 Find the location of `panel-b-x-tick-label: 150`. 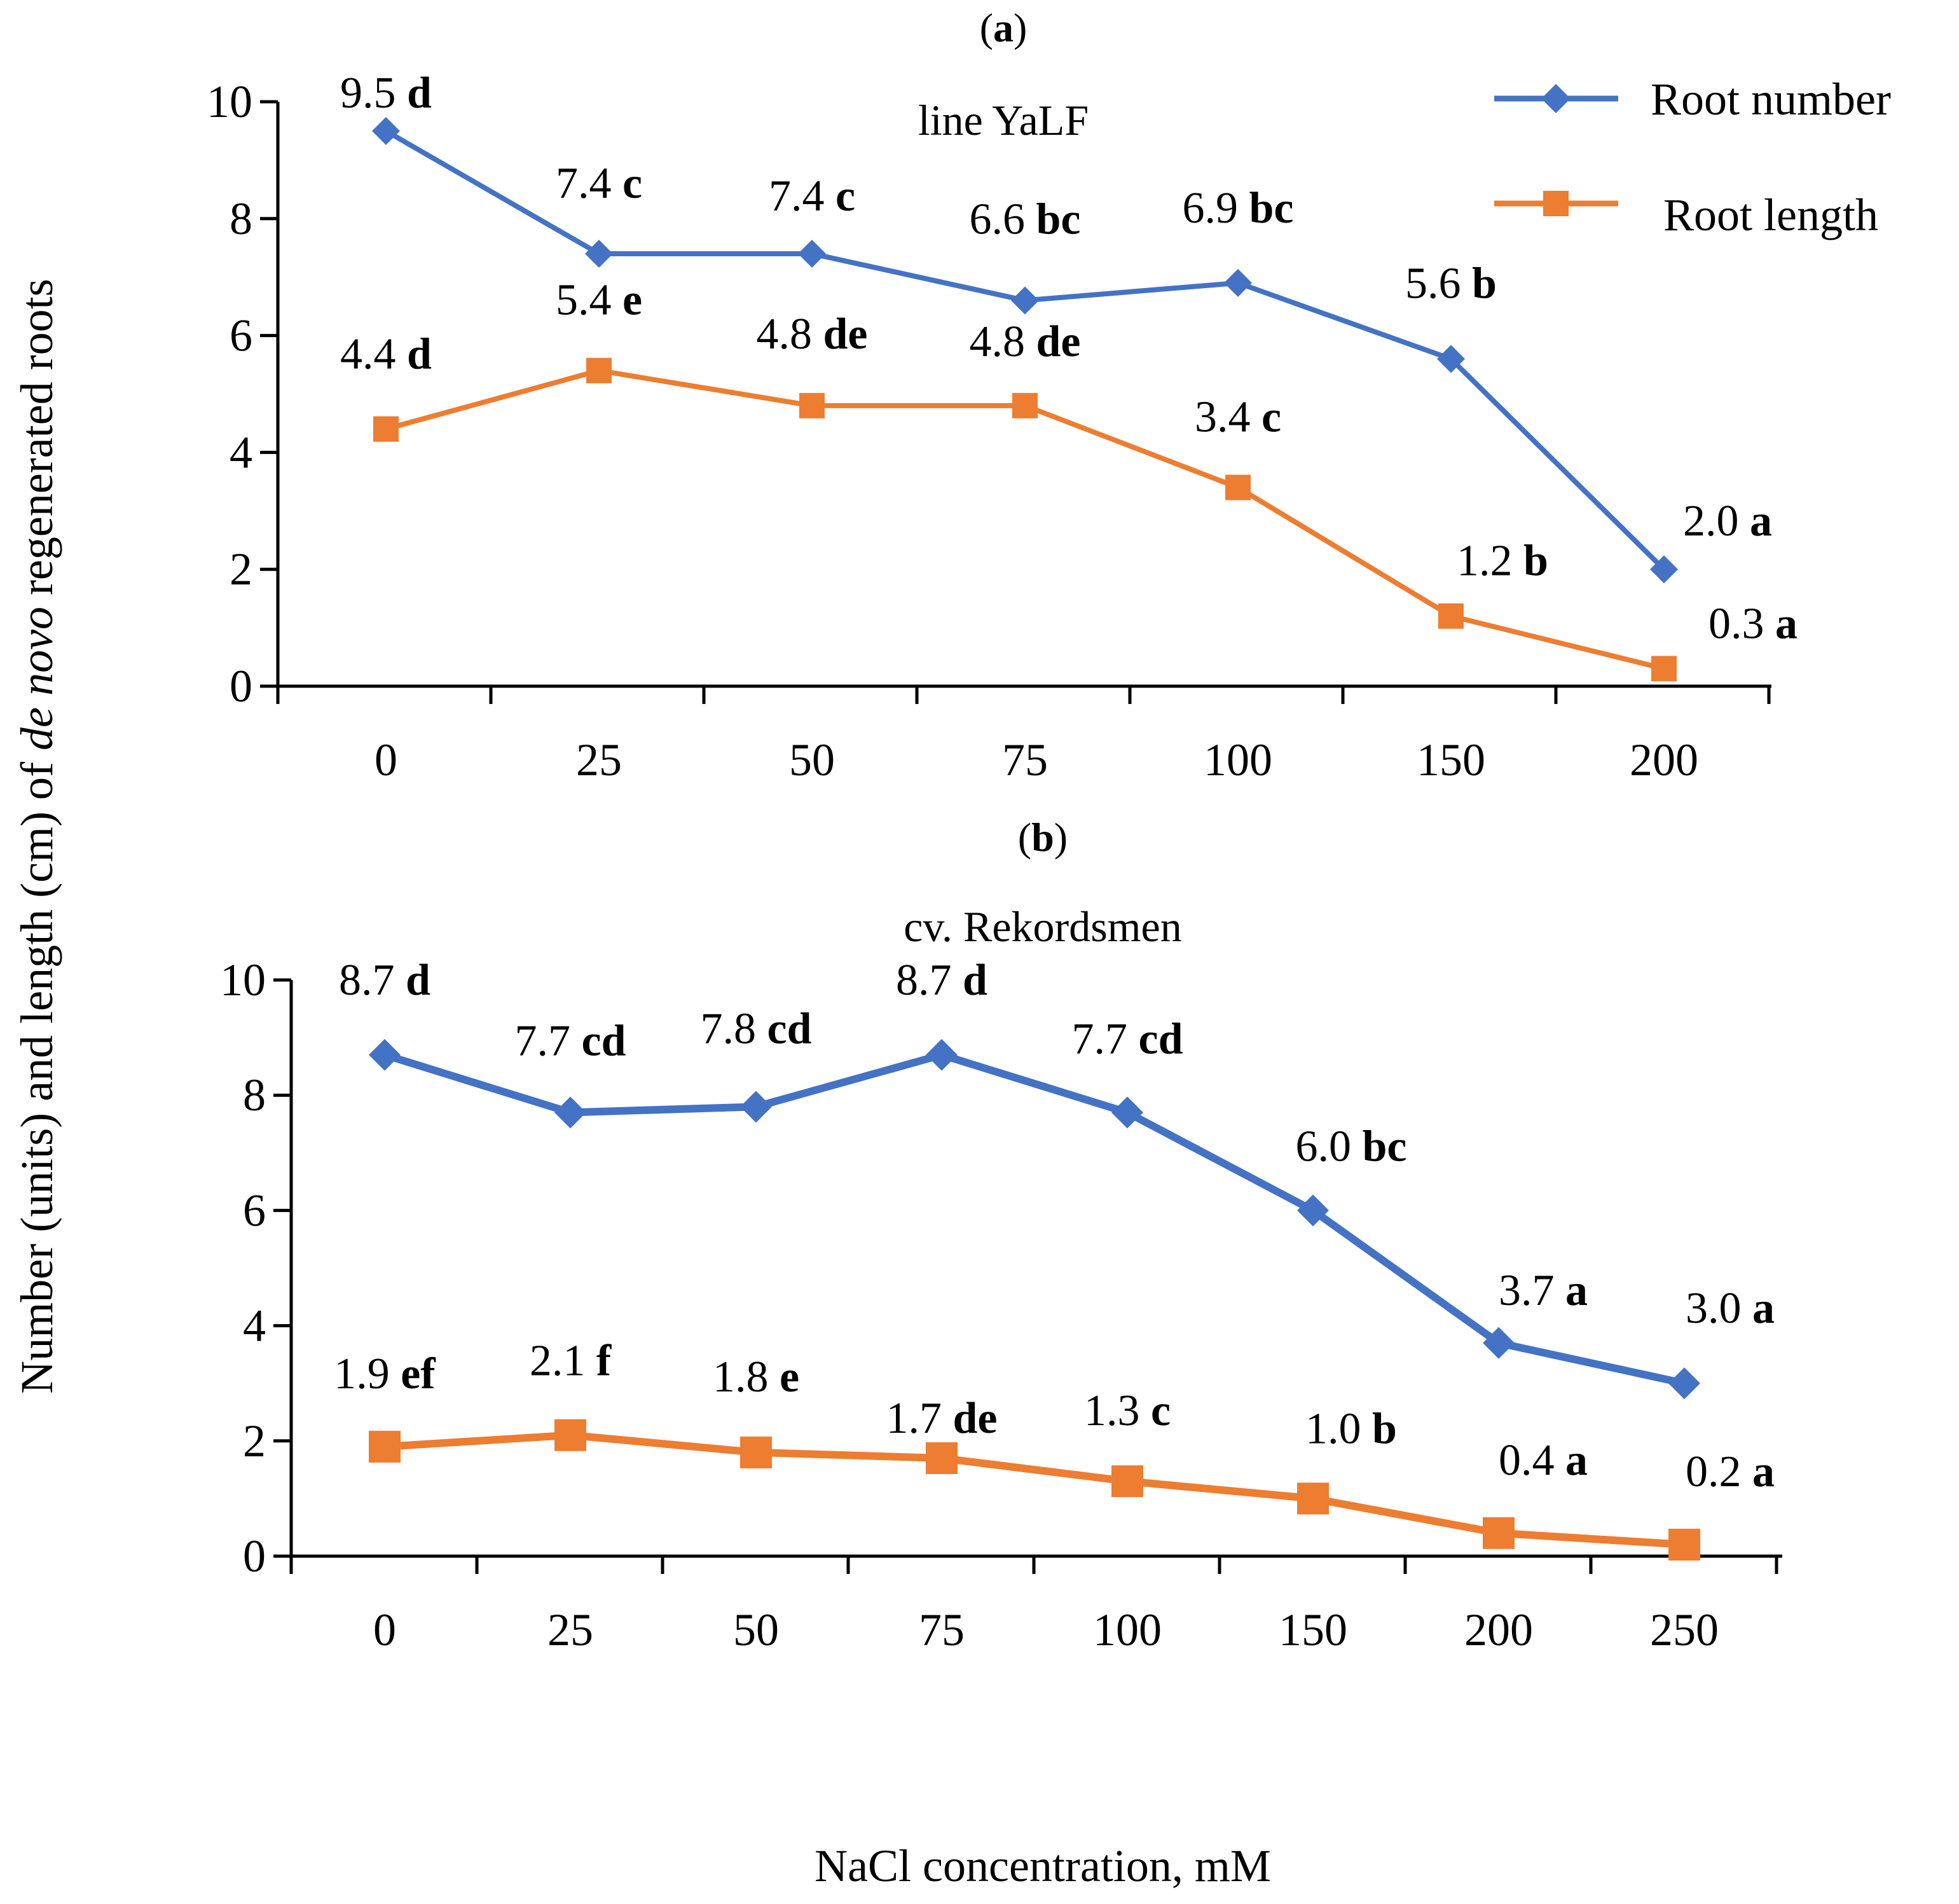

panel-b-x-tick-label: 150 is located at coordinates (1313, 1629).